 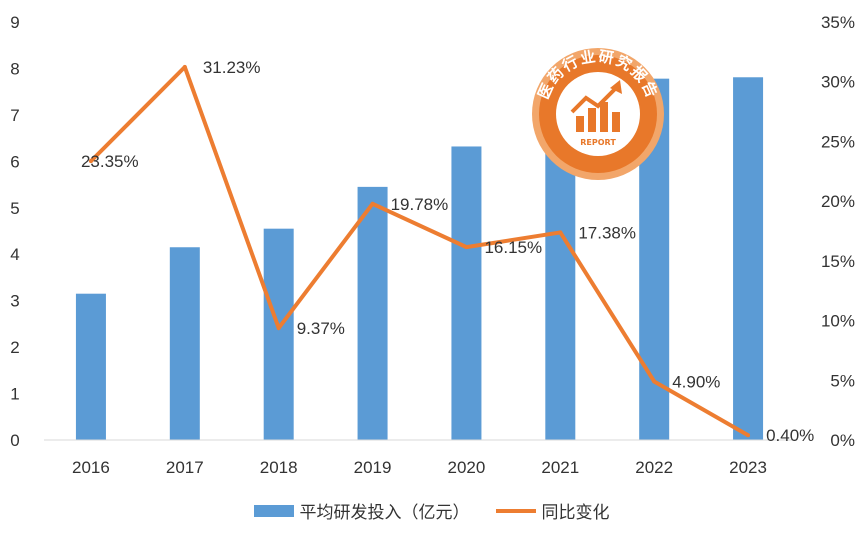 What do you see at coordinates (321, 328) in the screenshot?
I see `line-data-label: 9.37%` at bounding box center [321, 328].